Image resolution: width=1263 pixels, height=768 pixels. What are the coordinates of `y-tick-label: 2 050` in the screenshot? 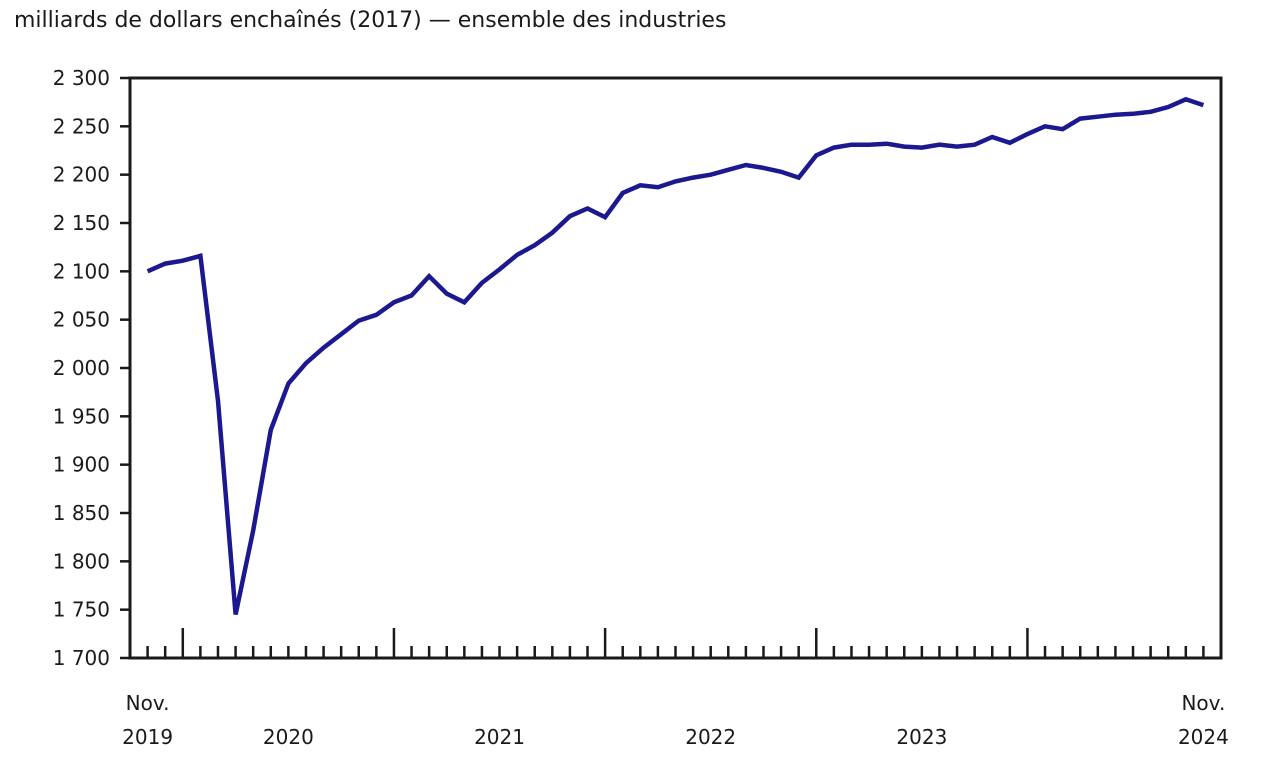 It's located at (81, 320).